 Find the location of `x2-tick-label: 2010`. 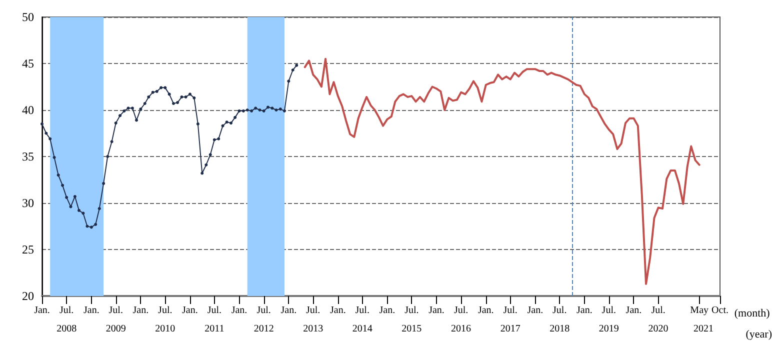

x2-tick-label: 2010 is located at coordinates (165, 329).